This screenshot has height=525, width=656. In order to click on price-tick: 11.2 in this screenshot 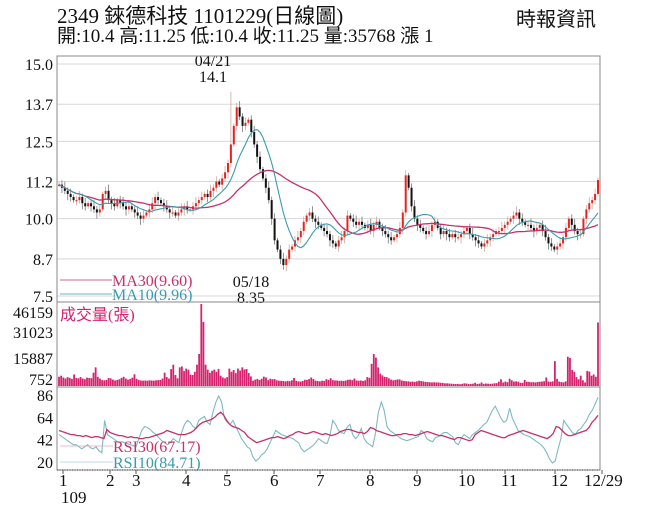, I will do `click(39, 183)`.